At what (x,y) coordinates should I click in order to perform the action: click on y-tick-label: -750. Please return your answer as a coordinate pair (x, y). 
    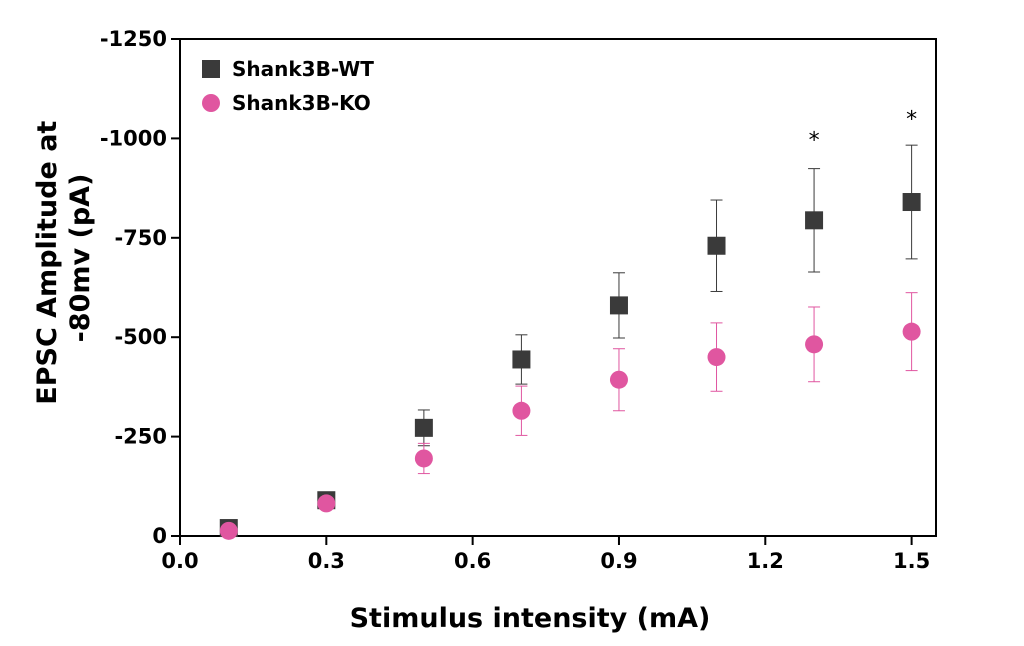
    Looking at the image, I should click on (140, 238).